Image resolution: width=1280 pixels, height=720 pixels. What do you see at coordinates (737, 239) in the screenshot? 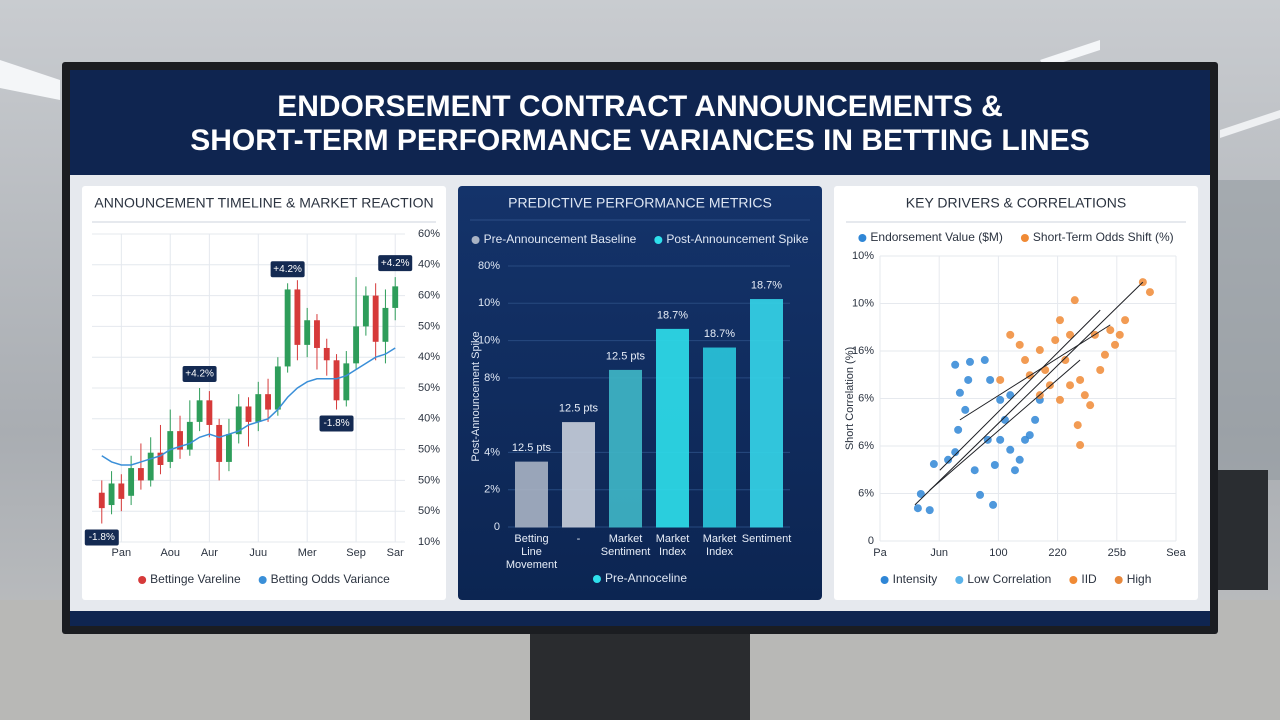
I see `legend-label: Post-Announcement Spike` at bounding box center [737, 239].